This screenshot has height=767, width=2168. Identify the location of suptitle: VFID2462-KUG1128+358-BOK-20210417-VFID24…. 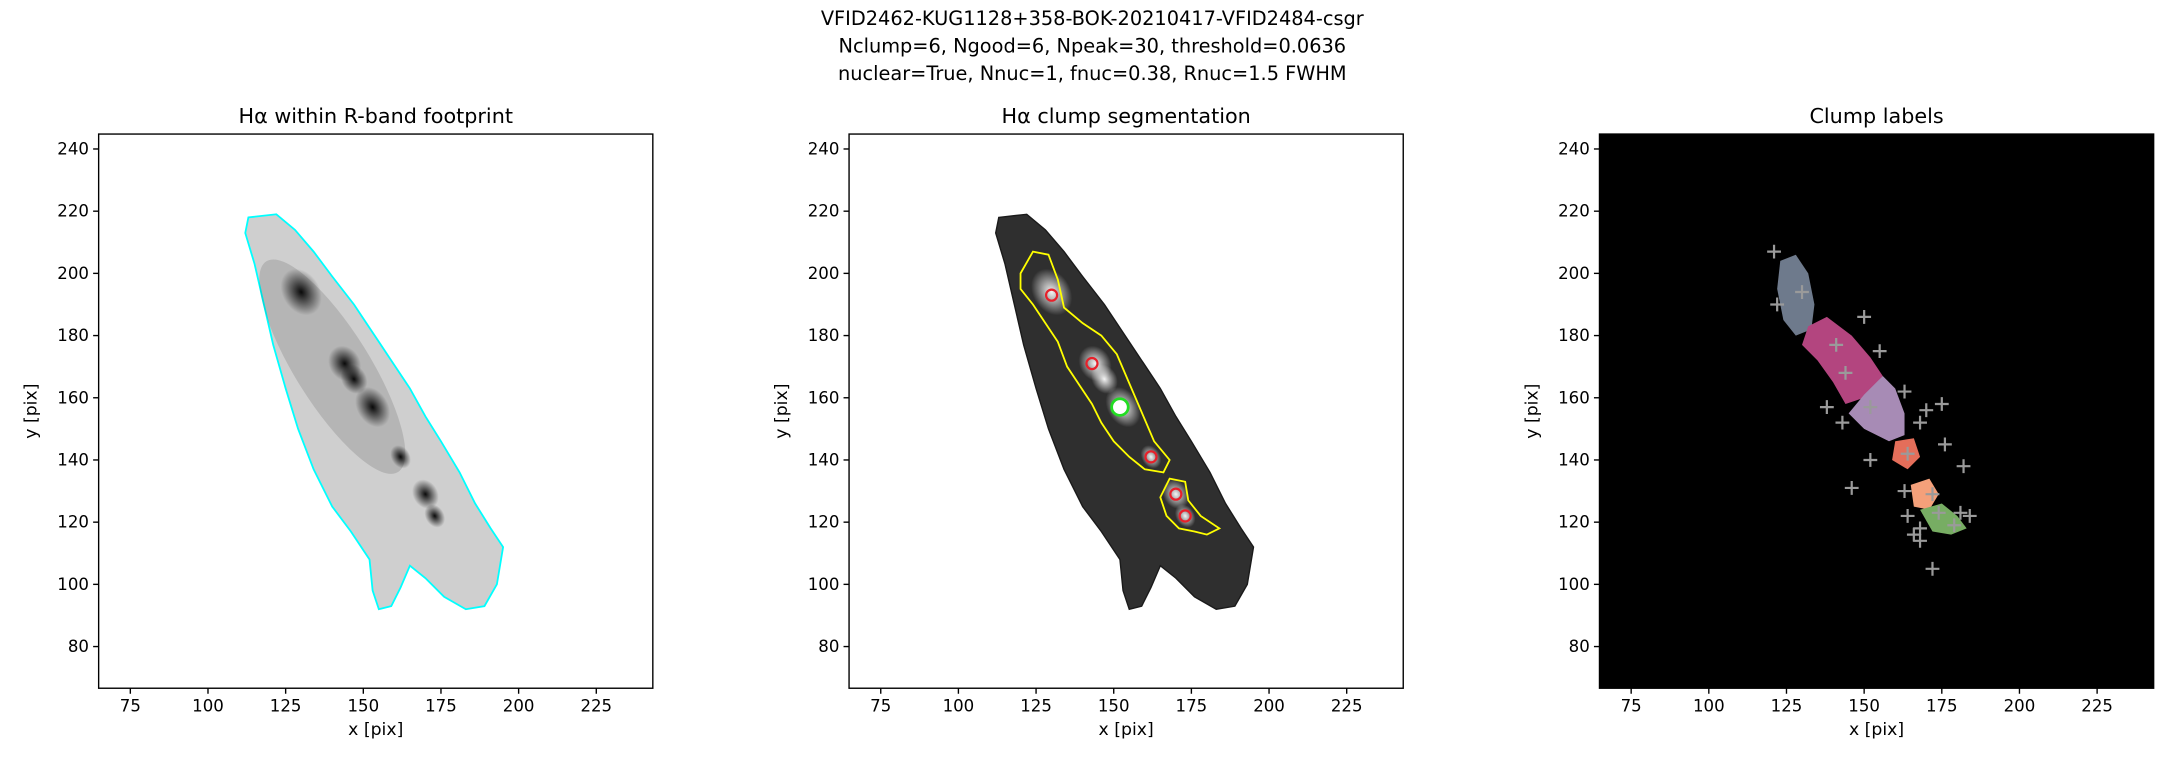
(1092, 18).